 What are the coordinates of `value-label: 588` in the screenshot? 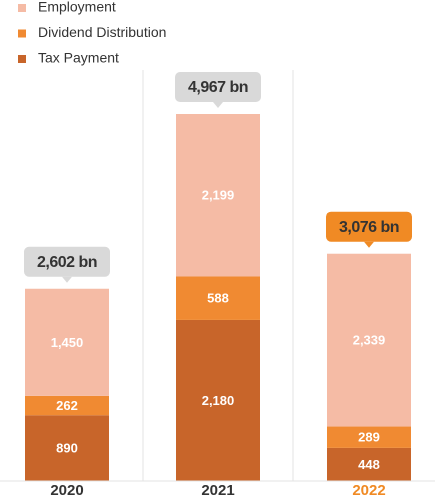 It's located at (218, 298).